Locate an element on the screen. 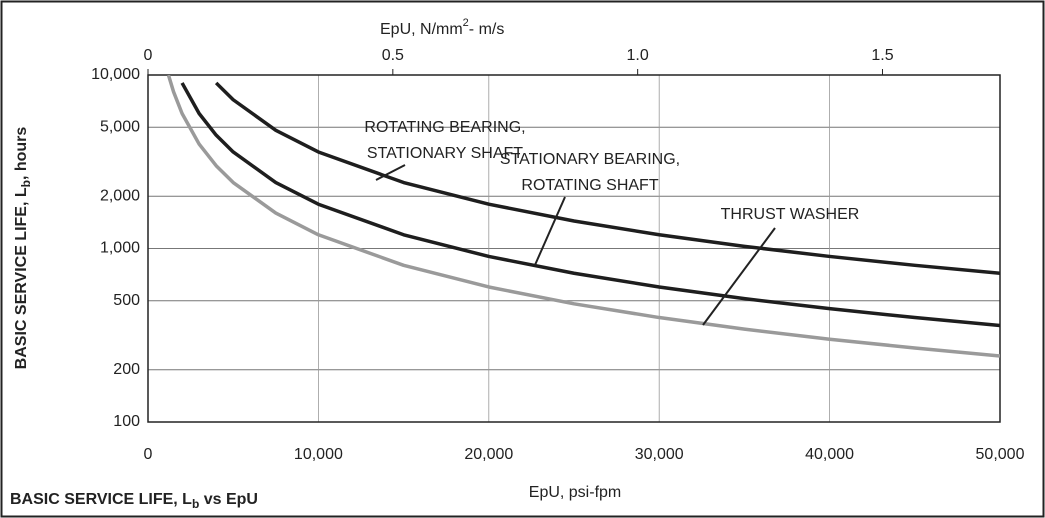 This screenshot has width=1045, height=518. y-axis-label: BASIC SERVICE LIFE, Lb, hours is located at coordinates (23, 248).